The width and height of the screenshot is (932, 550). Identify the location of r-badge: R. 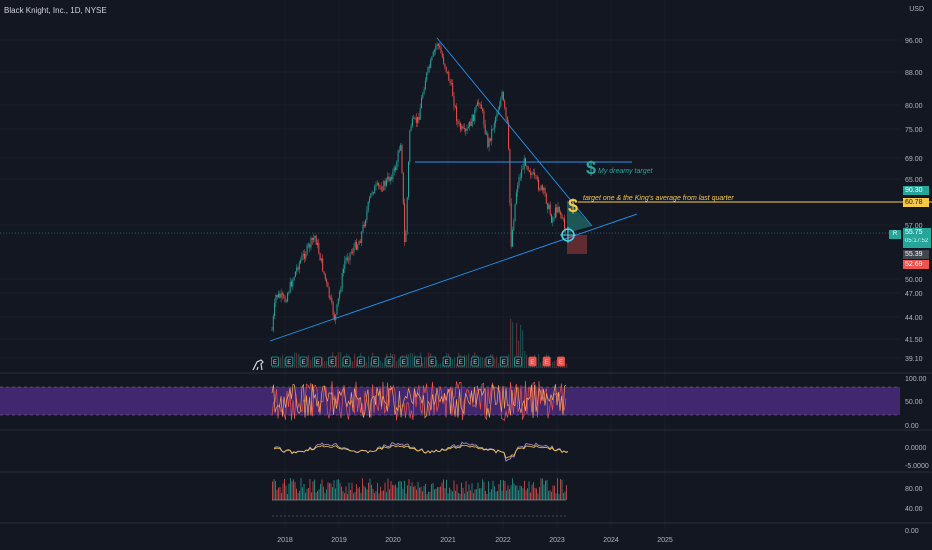
(895, 234).